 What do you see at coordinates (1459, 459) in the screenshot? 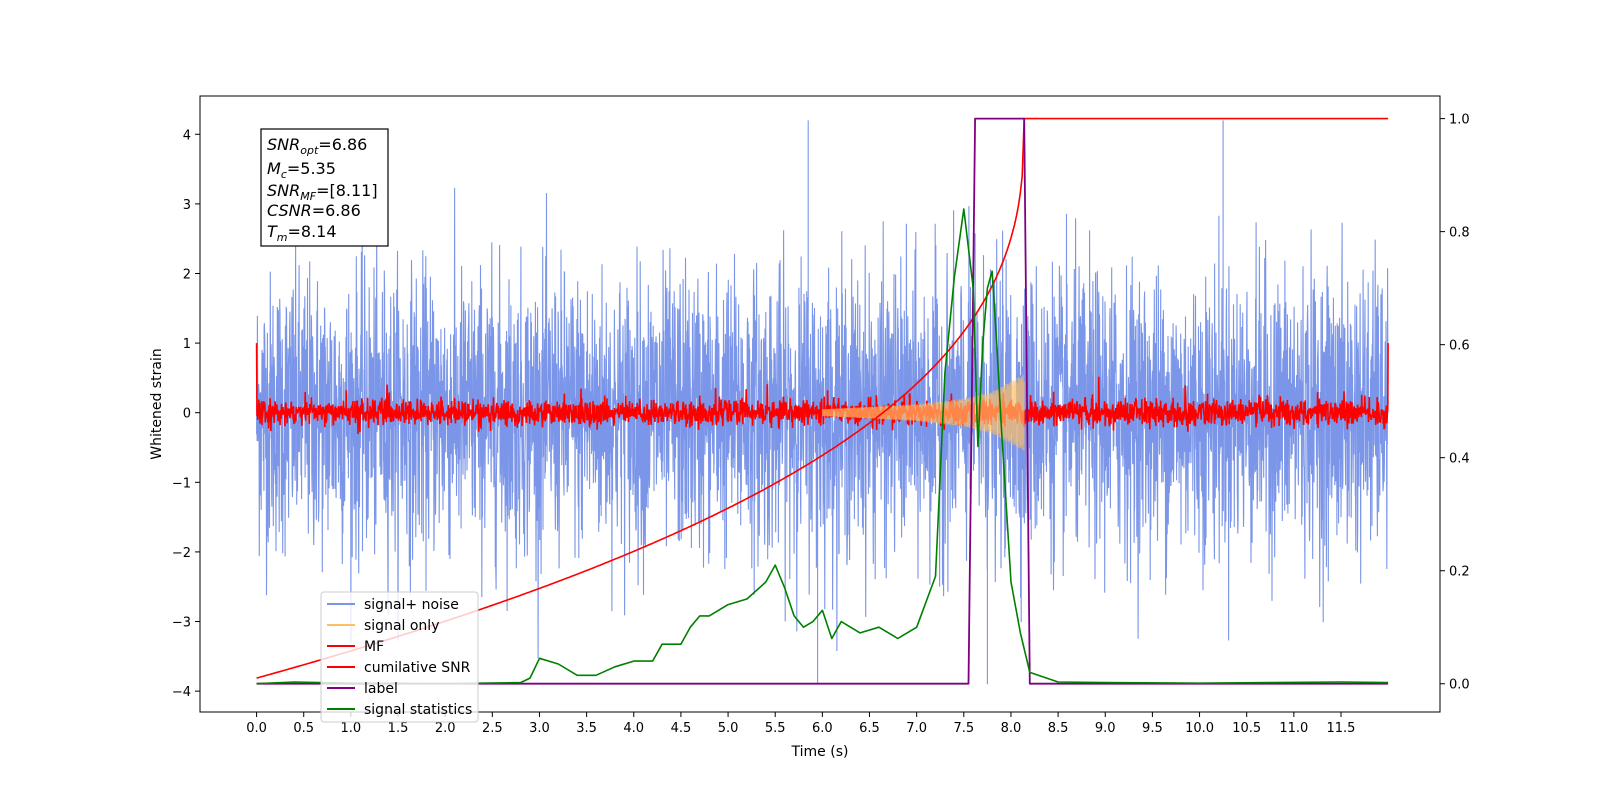
I see `y-tick-label-right: 0.4` at bounding box center [1459, 459].